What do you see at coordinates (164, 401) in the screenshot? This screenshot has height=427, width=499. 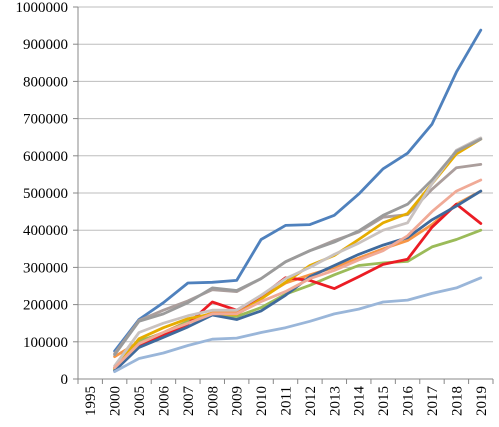 I see `x-tick-label: 2006` at bounding box center [164, 401].